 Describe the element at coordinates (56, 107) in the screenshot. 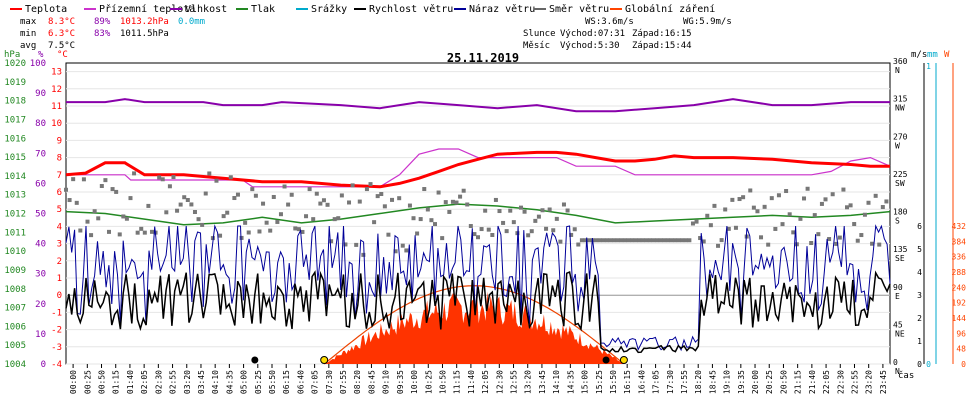

I see `temp-tick: 11` at that location.